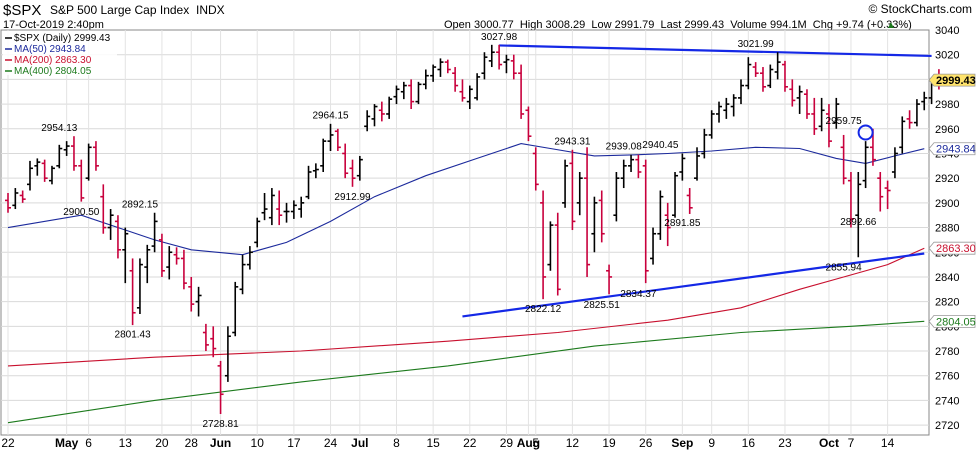  Describe the element at coordinates (609, 443) in the screenshot. I see `x-tick-label: 19` at that location.